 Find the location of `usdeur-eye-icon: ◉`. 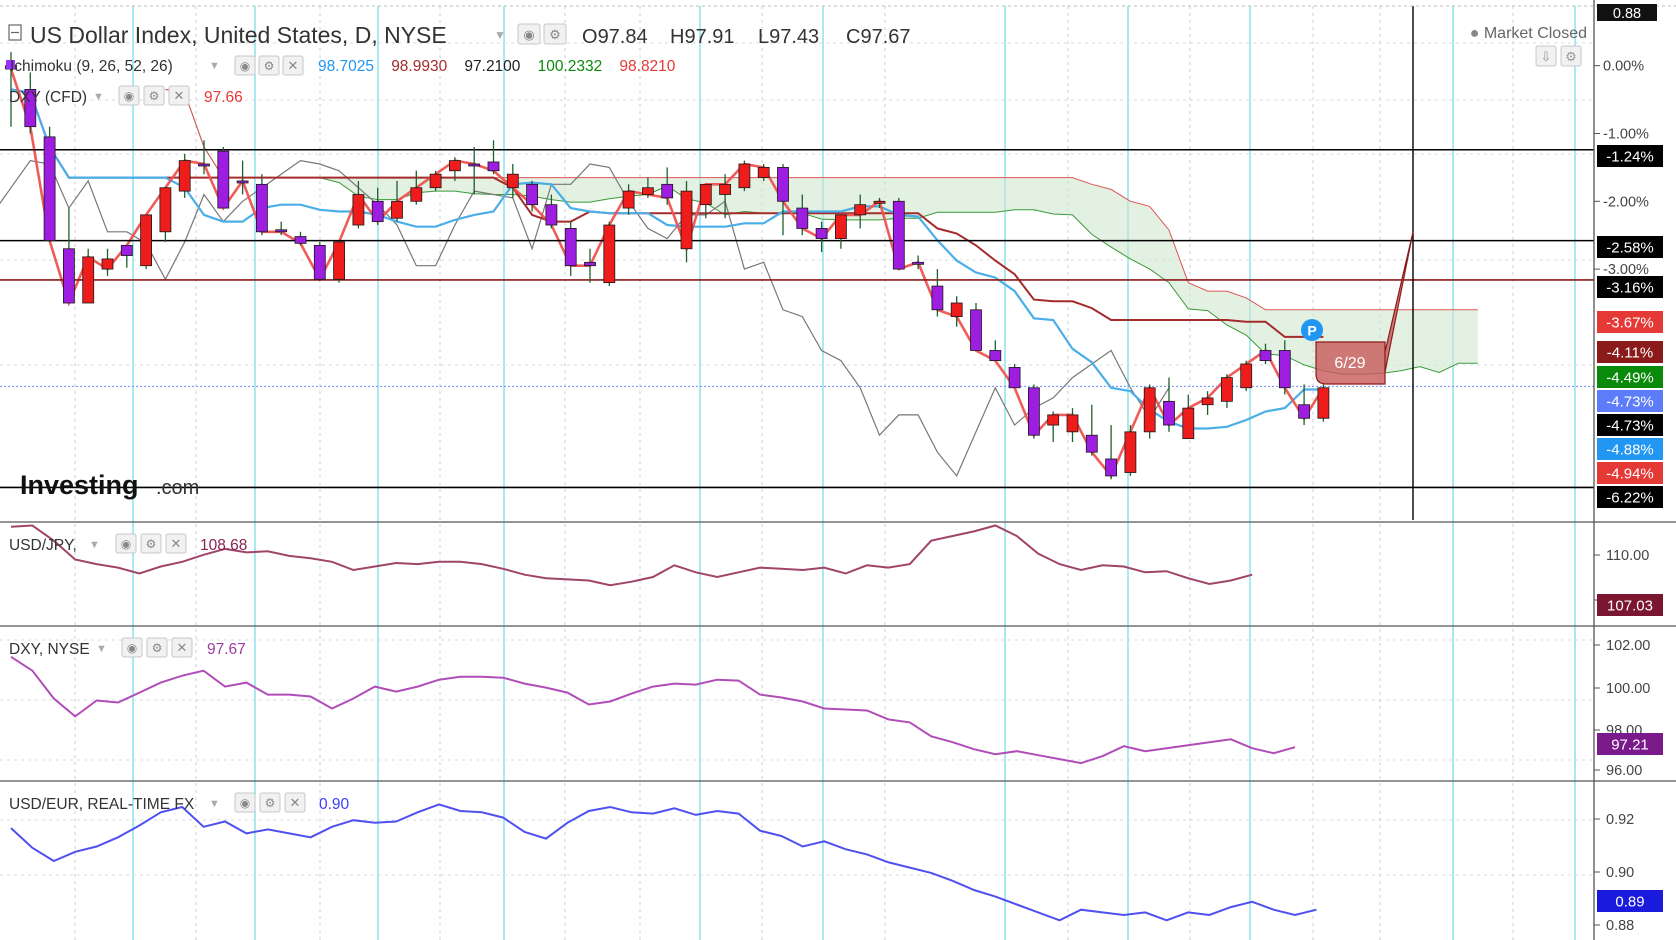

usdeur-eye-icon: ◉ is located at coordinates (245, 802).